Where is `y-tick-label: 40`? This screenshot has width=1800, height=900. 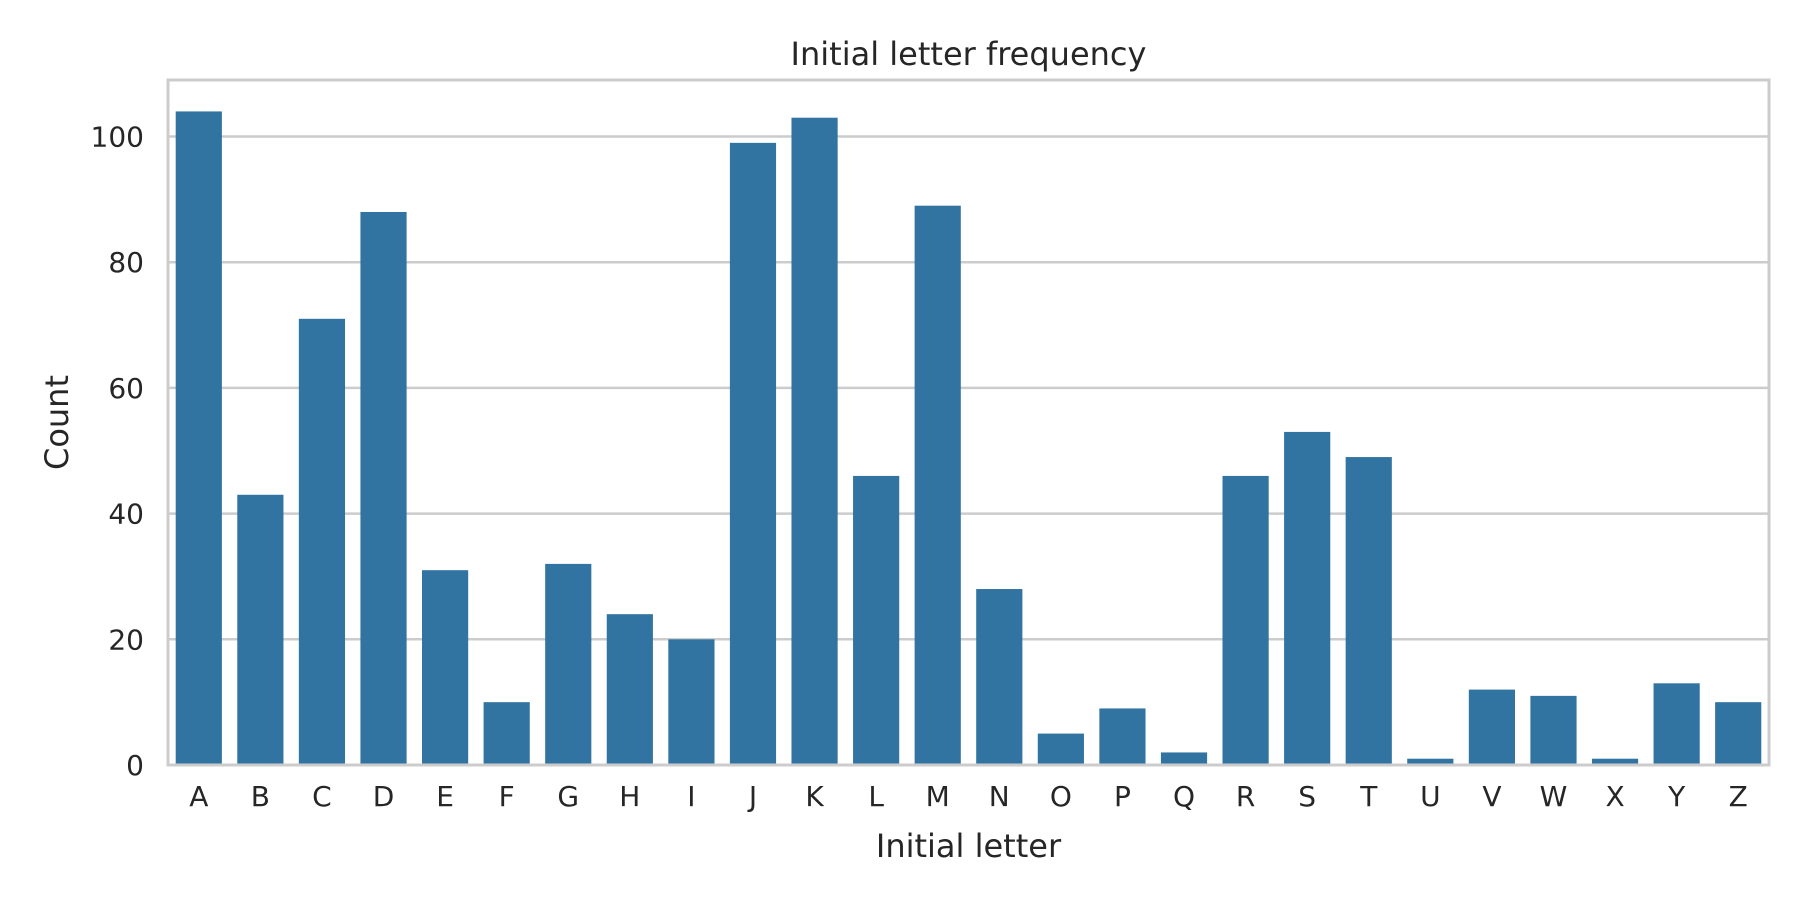 y-tick-label: 40 is located at coordinates (126, 514).